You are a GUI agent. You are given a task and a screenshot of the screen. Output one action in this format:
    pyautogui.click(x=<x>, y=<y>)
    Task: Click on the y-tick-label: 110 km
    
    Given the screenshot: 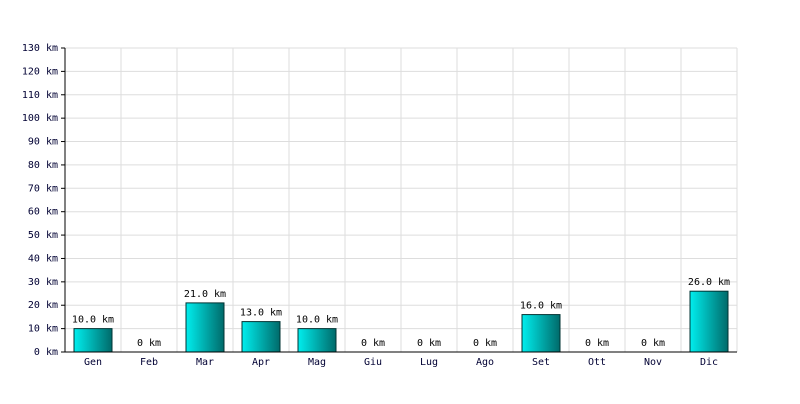 What is the action you would take?
    pyautogui.click(x=40, y=95)
    